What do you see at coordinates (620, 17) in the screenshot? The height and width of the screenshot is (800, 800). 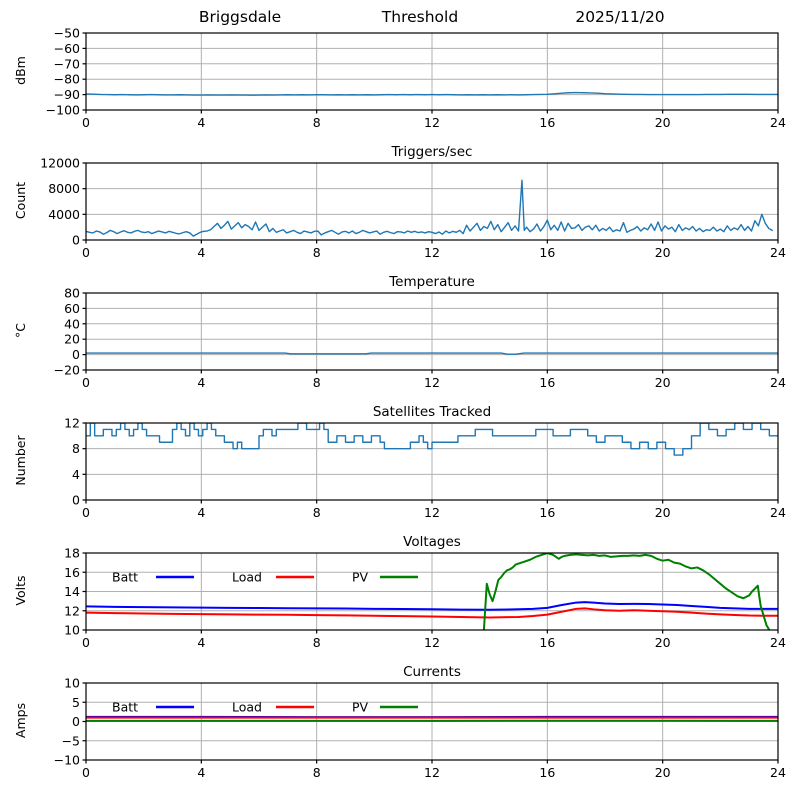 I see `suptitle-date: 2025/11/20` at bounding box center [620, 17].